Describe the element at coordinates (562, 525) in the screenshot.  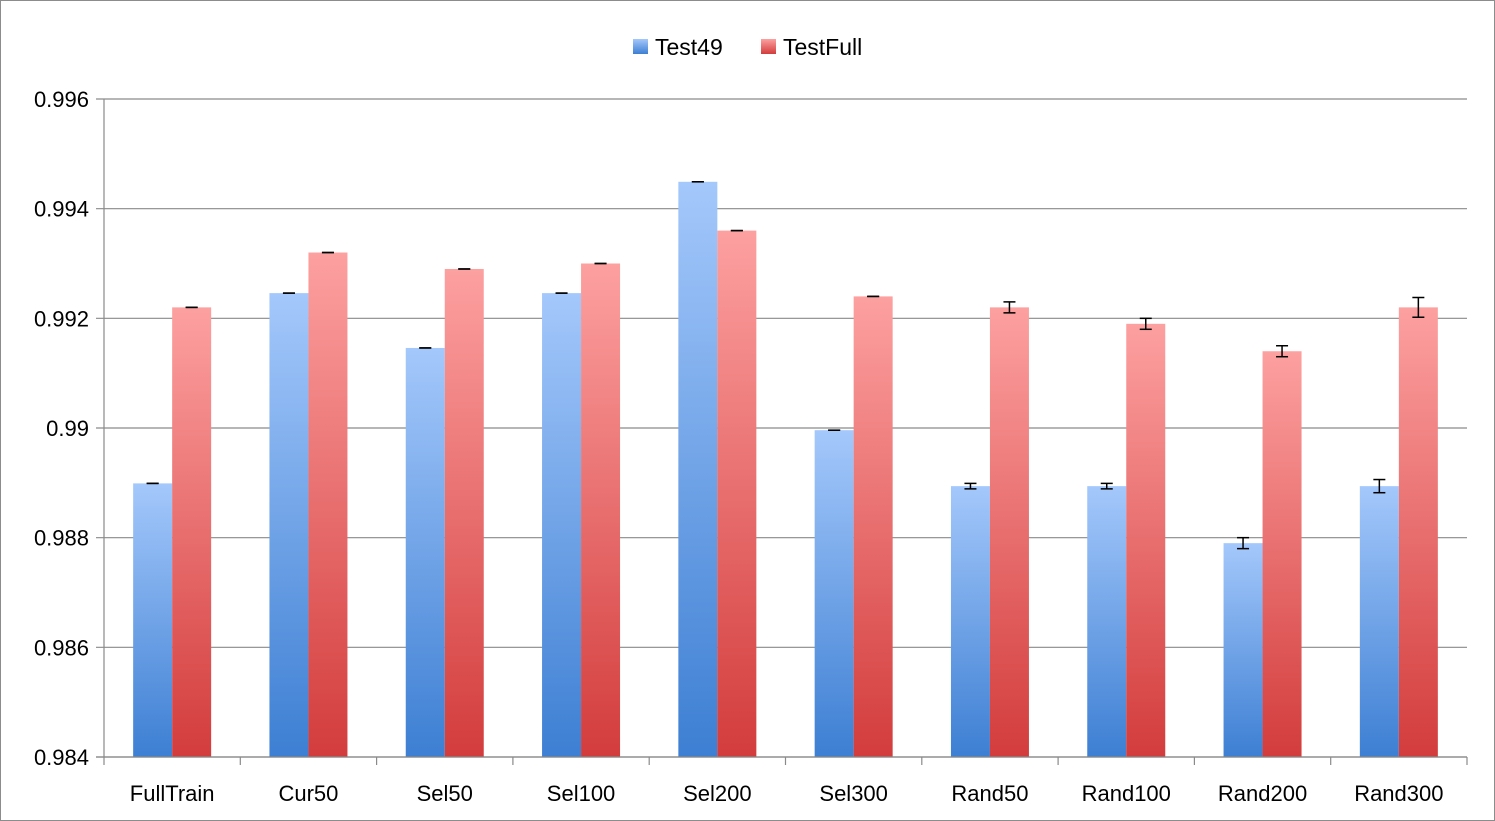
I see `bar-test49-sel100` at that location.